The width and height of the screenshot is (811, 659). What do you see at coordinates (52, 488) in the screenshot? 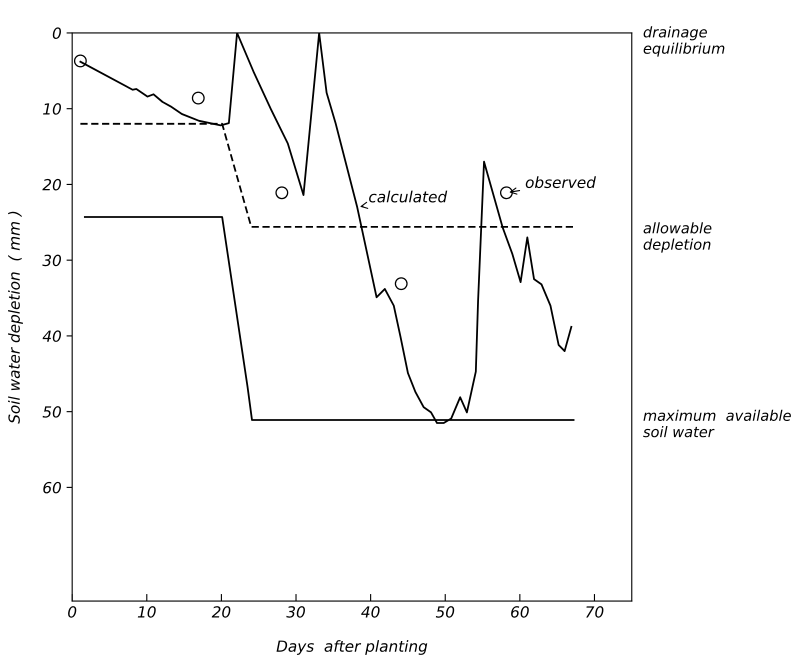
I see `y-tick-label: 60` at bounding box center [52, 488].